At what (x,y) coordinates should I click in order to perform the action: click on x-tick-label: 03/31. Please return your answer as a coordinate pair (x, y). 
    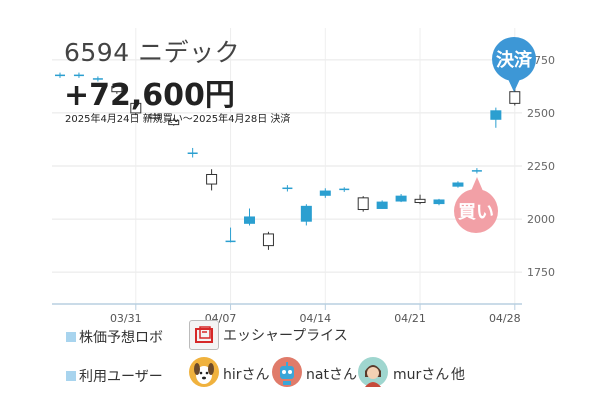
    Looking at the image, I should click on (126, 318).